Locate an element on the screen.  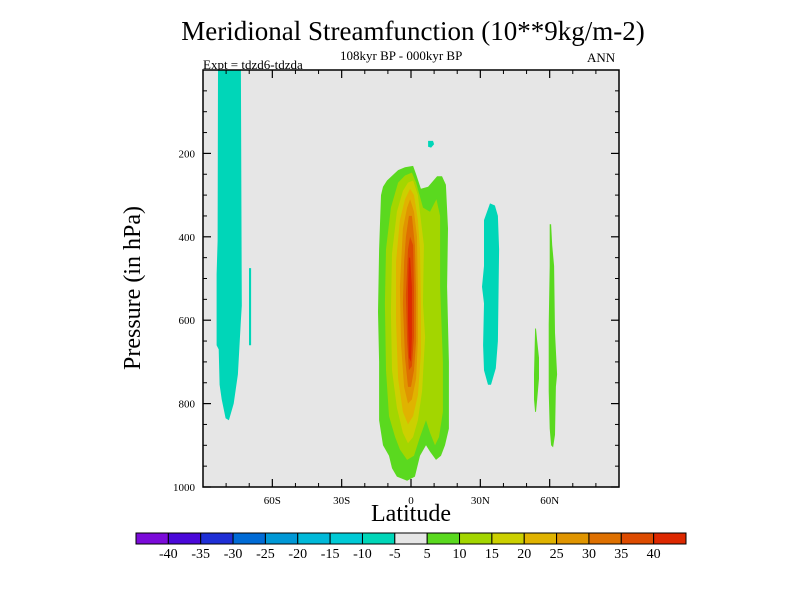
colorbar-label: -35 is located at coordinates (200, 554).